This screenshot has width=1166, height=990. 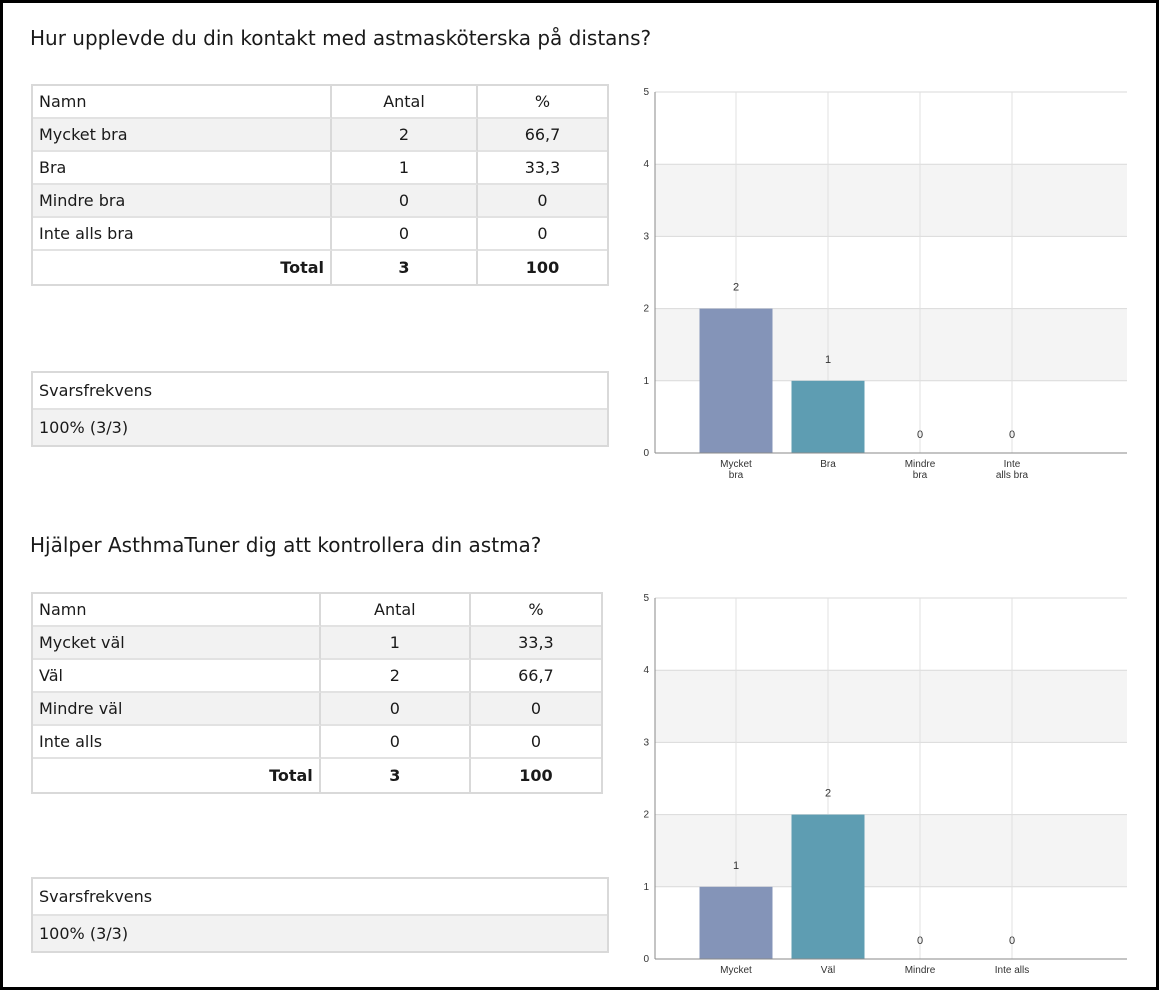 What do you see at coordinates (828, 464) in the screenshot?
I see `category-label: Bra` at bounding box center [828, 464].